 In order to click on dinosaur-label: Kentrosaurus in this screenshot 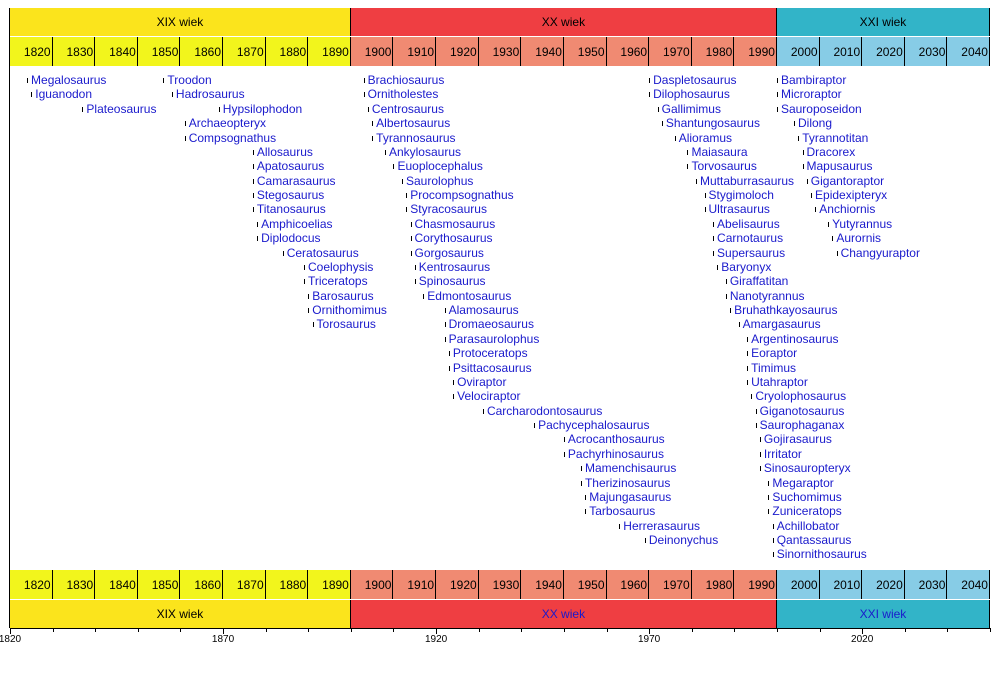, I will do `click(454, 266)`.